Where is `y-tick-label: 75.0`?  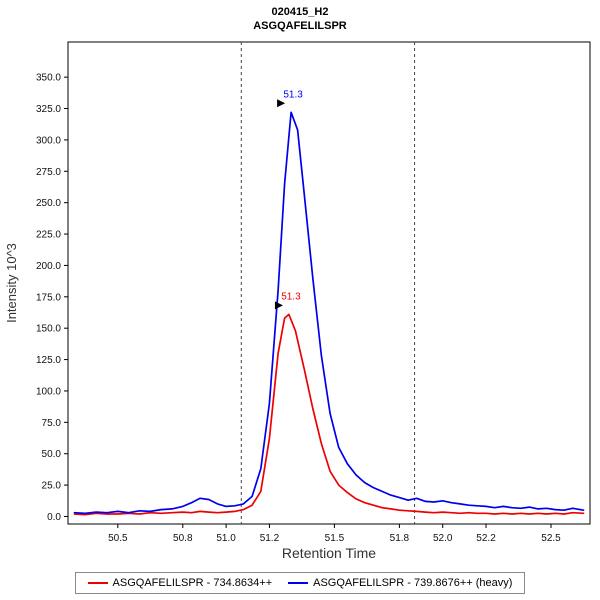 y-tick-label: 75.0 is located at coordinates (52, 422).